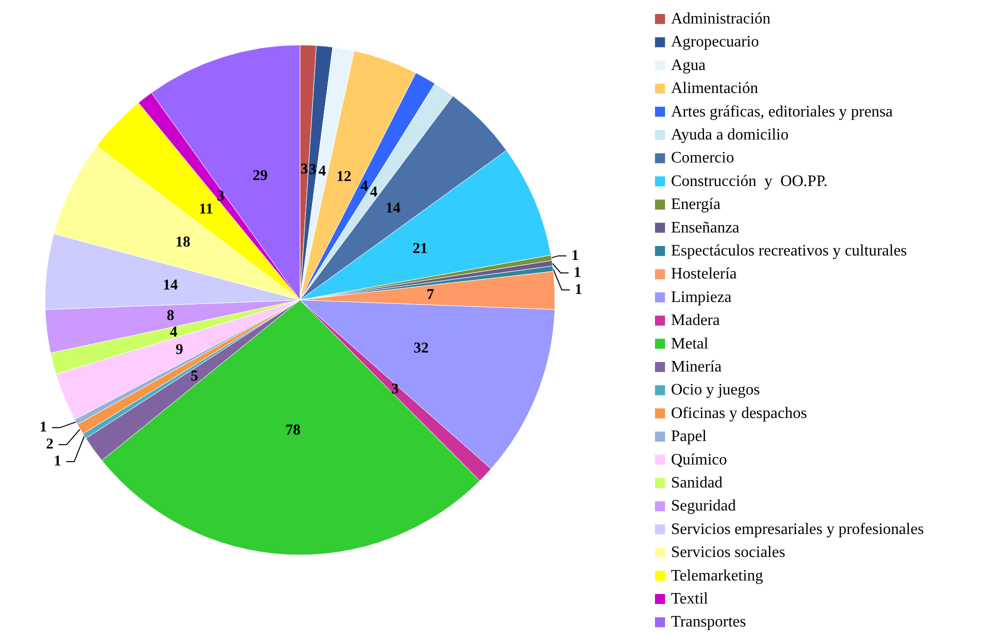 The image size is (993, 637). Describe the element at coordinates (704, 274) in the screenshot. I see `legend-label: Hostelería` at that location.